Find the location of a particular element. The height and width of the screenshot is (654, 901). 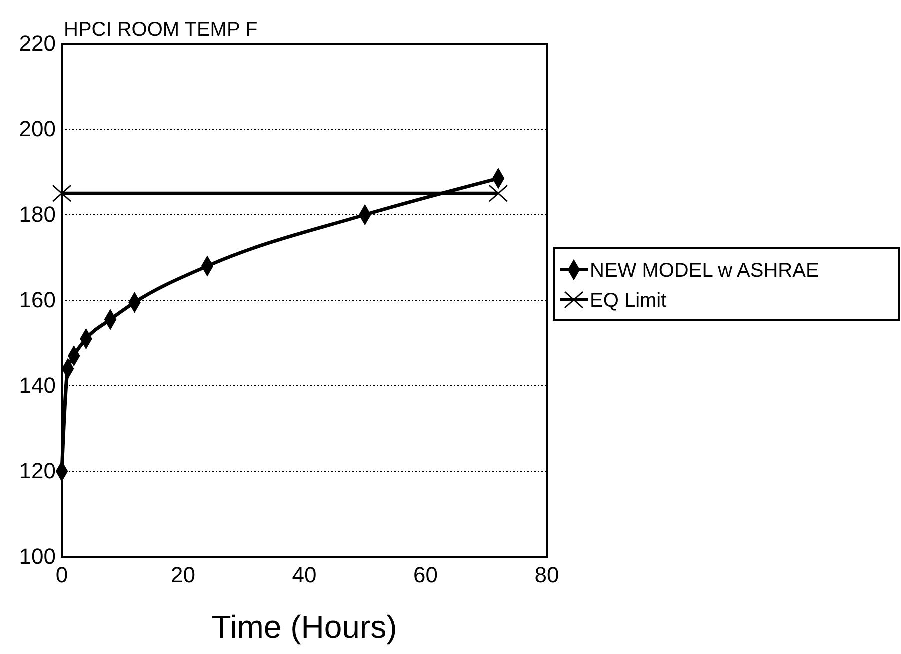

y-tick-label: 220 is located at coordinates (37, 43).